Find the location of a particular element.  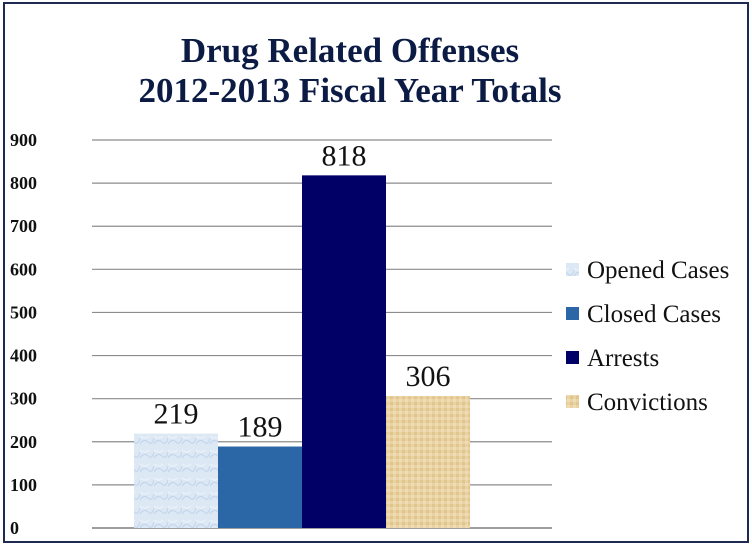

legend-label: Convictions is located at coordinates (647, 402).